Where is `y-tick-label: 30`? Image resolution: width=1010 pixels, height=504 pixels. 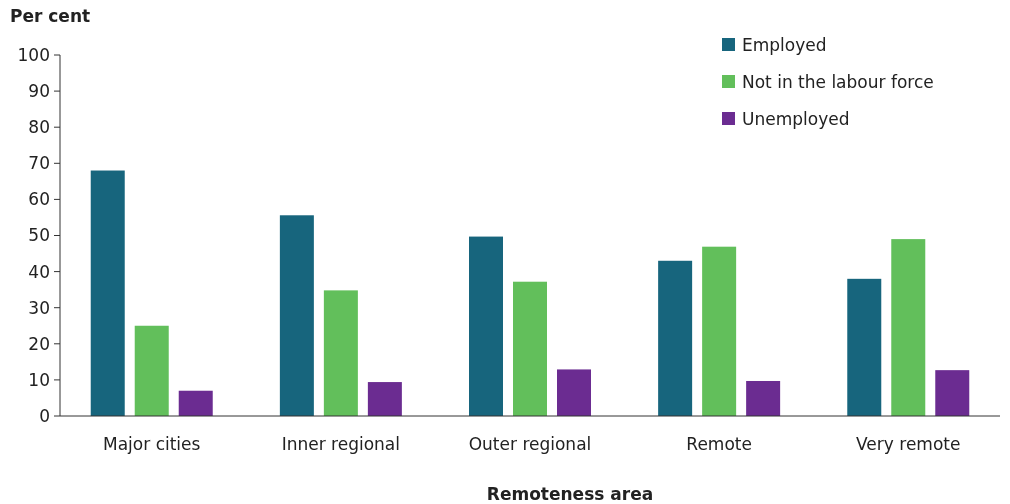
y-tick-label: 30 is located at coordinates (39, 307).